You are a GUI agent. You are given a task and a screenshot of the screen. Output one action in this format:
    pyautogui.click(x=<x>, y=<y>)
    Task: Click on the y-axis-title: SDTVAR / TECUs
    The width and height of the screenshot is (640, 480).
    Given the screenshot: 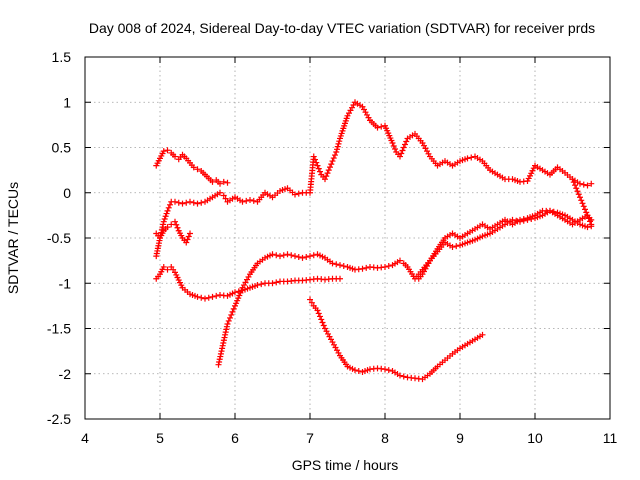 What is the action you would take?
    pyautogui.click(x=13, y=238)
    